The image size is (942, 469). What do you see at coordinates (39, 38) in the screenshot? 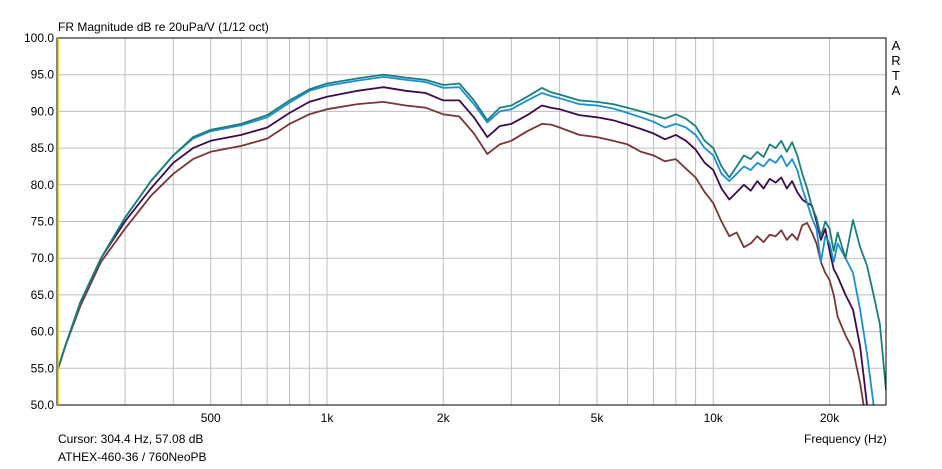
I see `y-tick-label: 100.0` at bounding box center [39, 38].